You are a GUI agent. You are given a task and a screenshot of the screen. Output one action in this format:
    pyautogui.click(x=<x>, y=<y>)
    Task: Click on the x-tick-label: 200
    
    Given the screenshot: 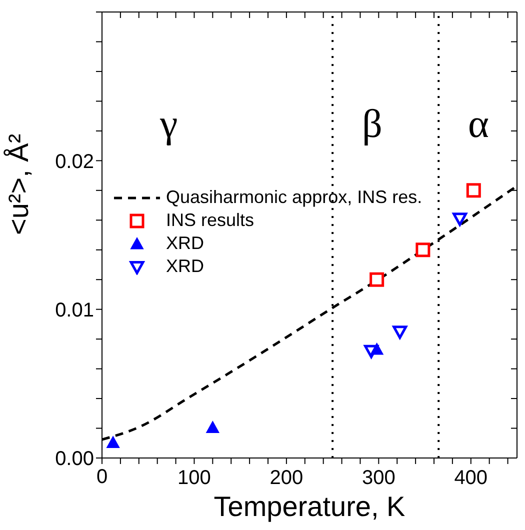 What is the action you would take?
    pyautogui.click(x=287, y=478)
    